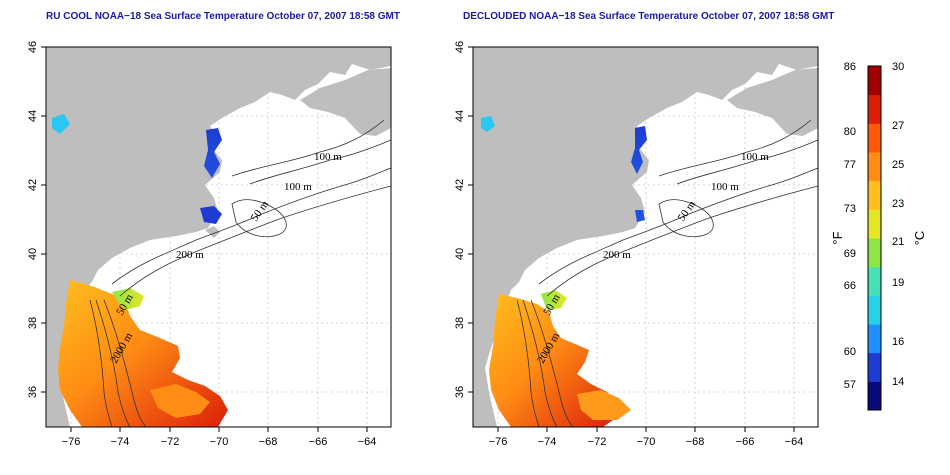  I want to click on left-contour-label-100m-a: 100 m, so click(328, 157).